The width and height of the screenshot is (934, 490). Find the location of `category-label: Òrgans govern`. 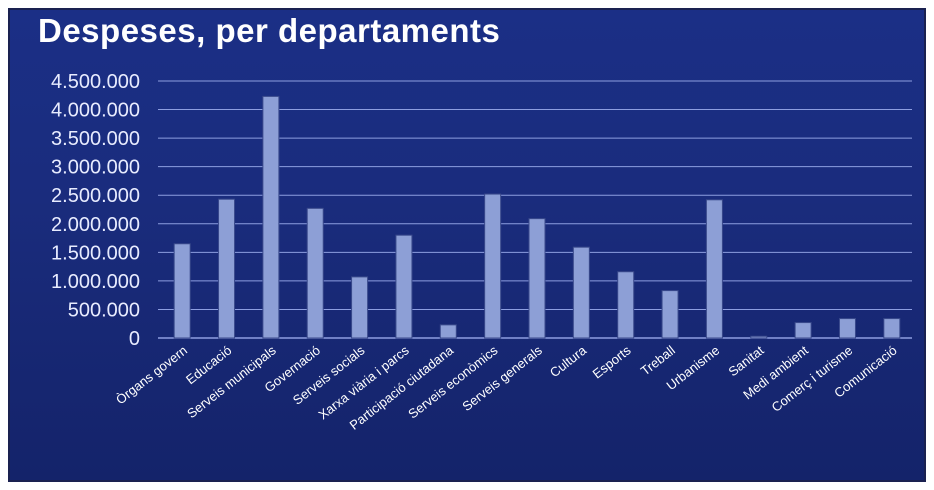

category-label: Òrgans govern is located at coordinates (151, 375).